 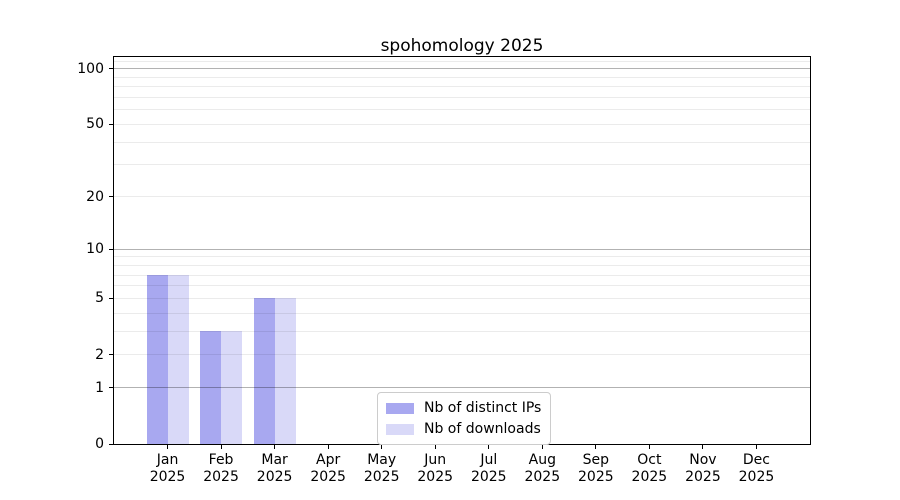 I want to click on x-tick-month: Oct, so click(x=649, y=460).